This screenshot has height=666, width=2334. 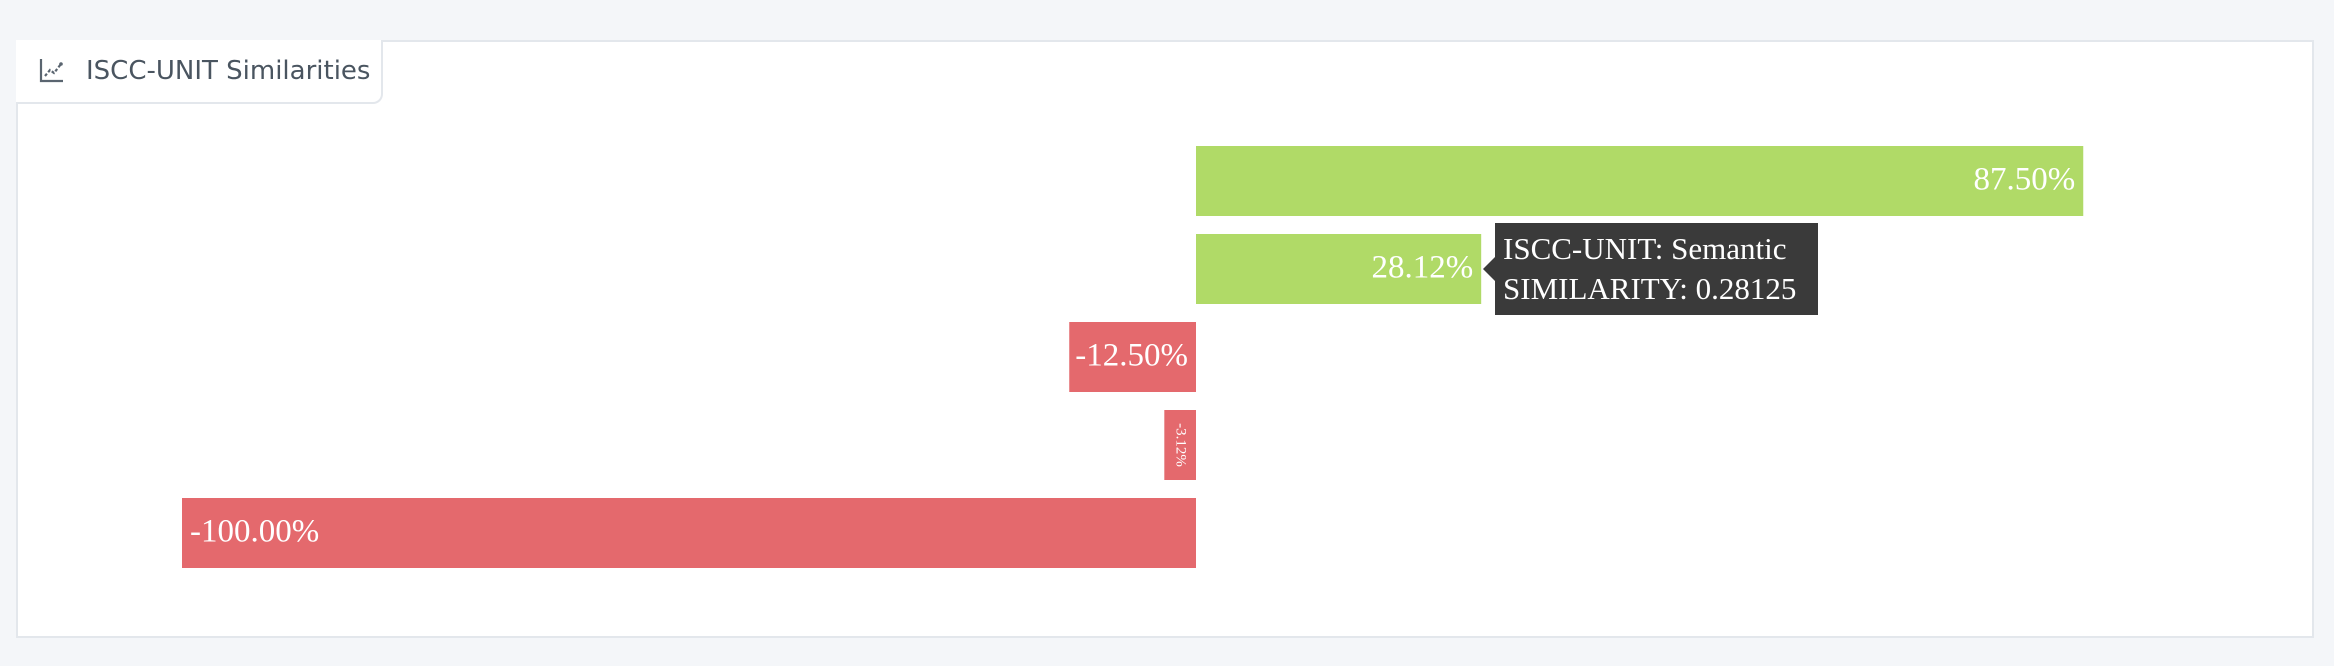 What do you see at coordinates (1650, 288) in the screenshot?
I see `tooltip-line-2: SIMILARITY: 0.28125` at bounding box center [1650, 288].